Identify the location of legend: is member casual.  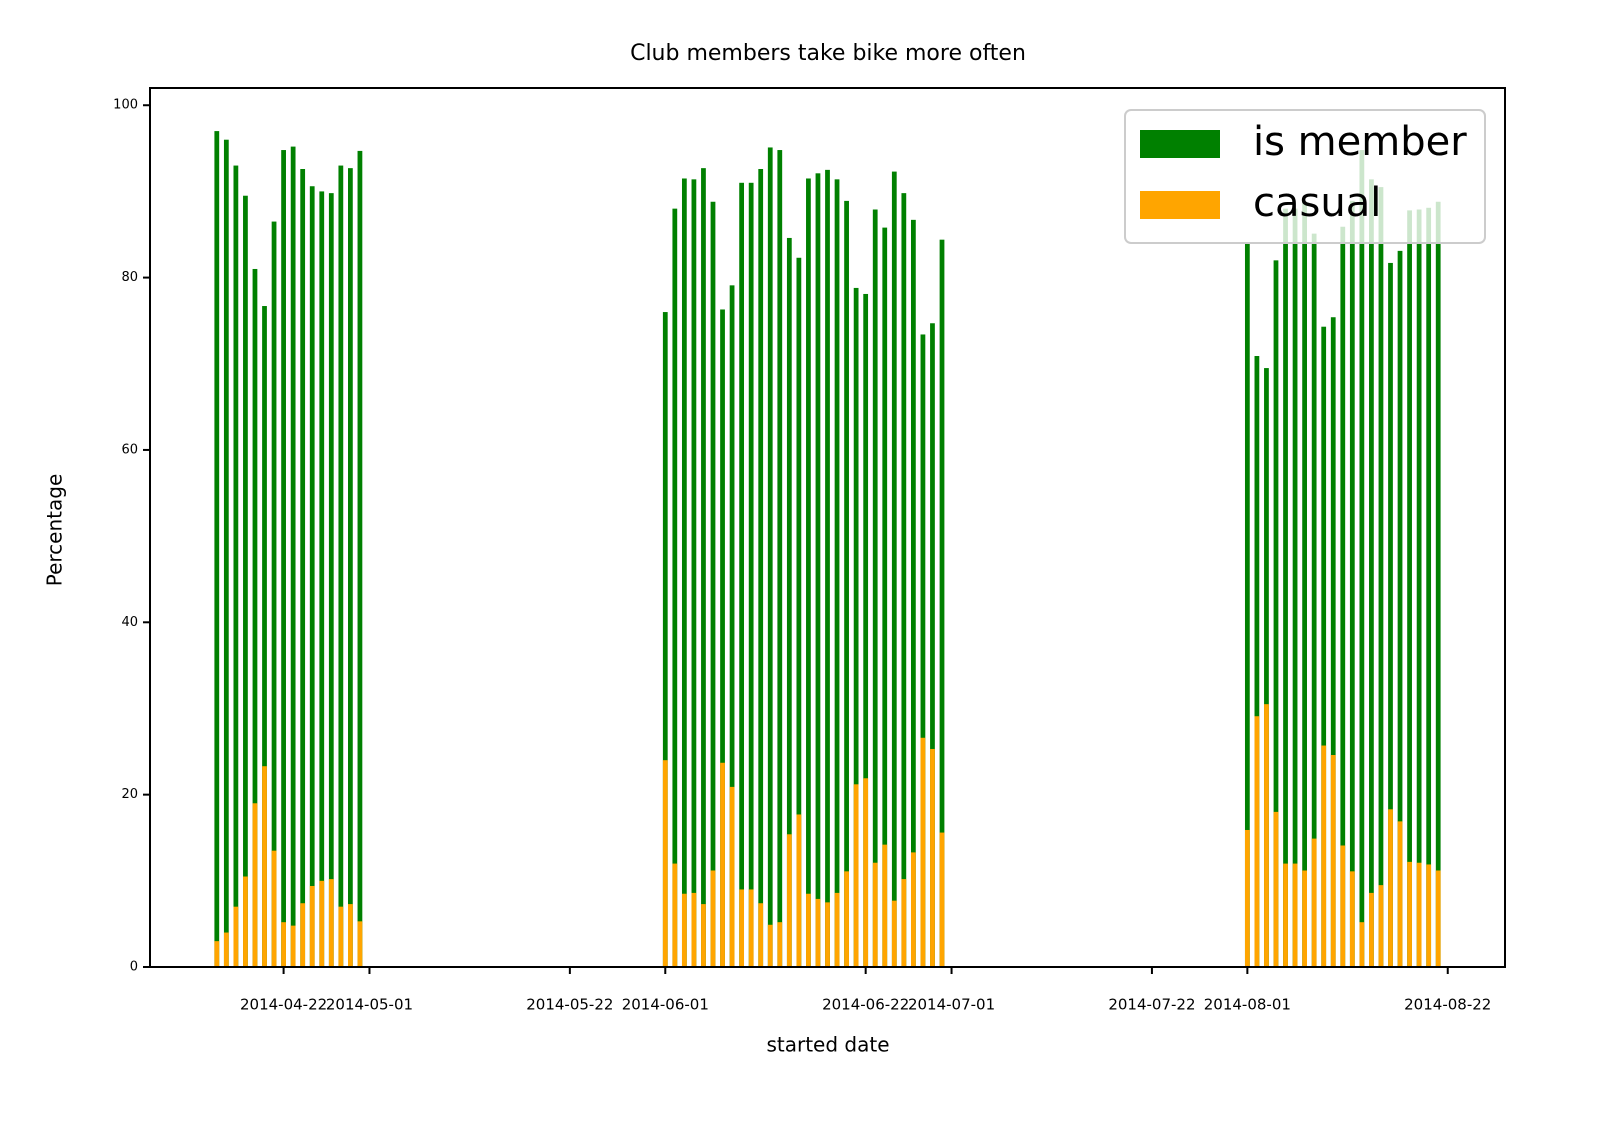
(1305, 176).